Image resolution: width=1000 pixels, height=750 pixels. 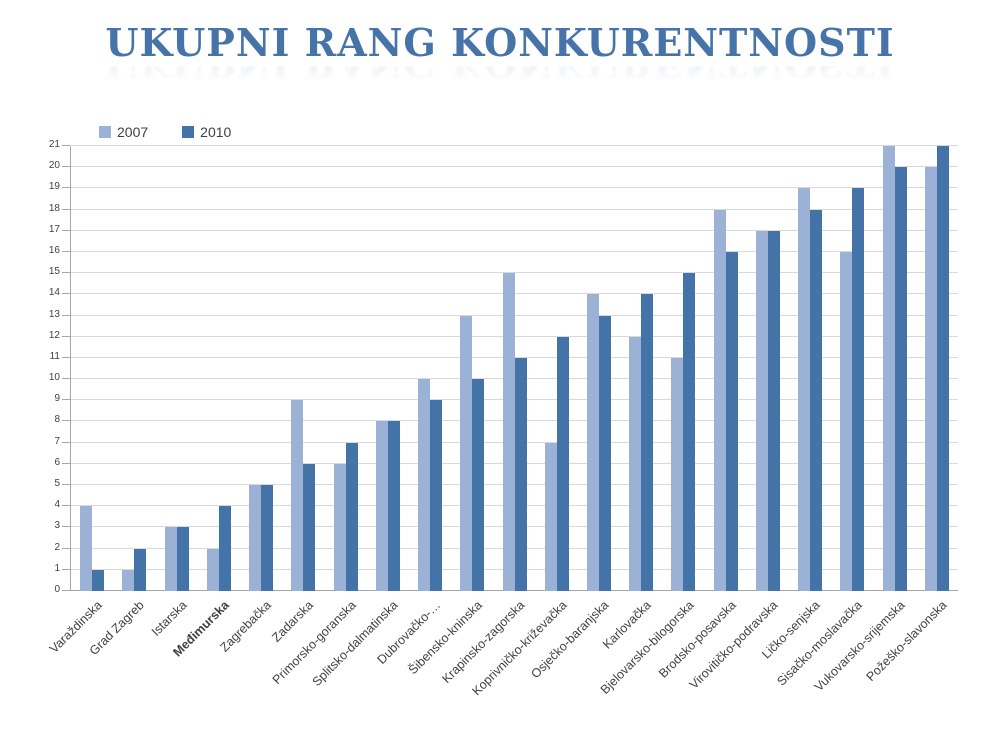 I want to click on bar-2010-Osječko-baranjska, so click(x=604, y=453).